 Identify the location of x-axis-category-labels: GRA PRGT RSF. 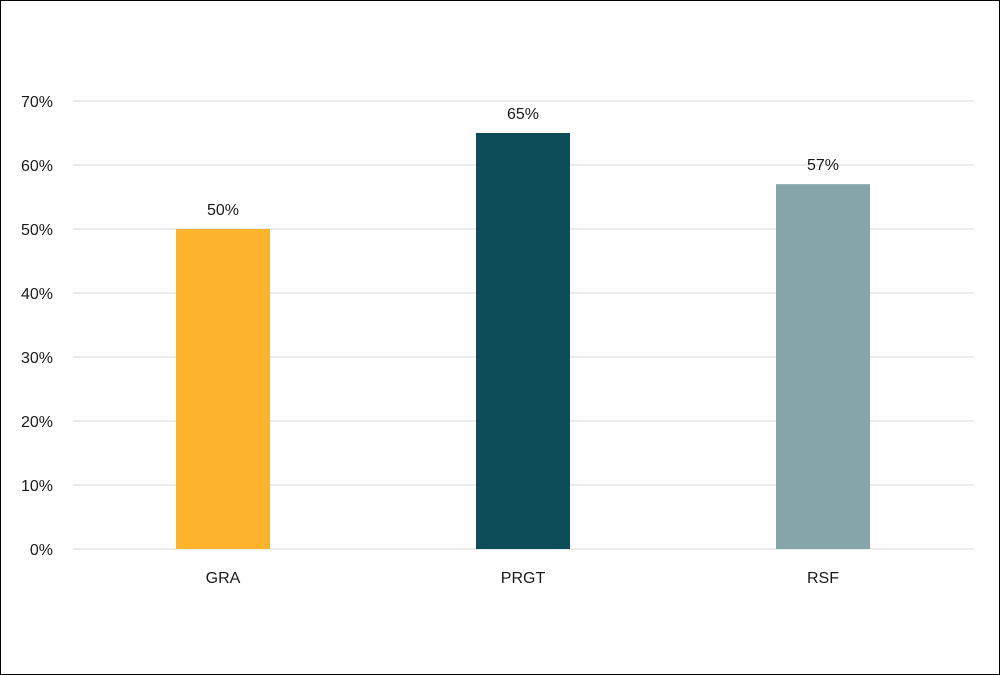
(523, 578).